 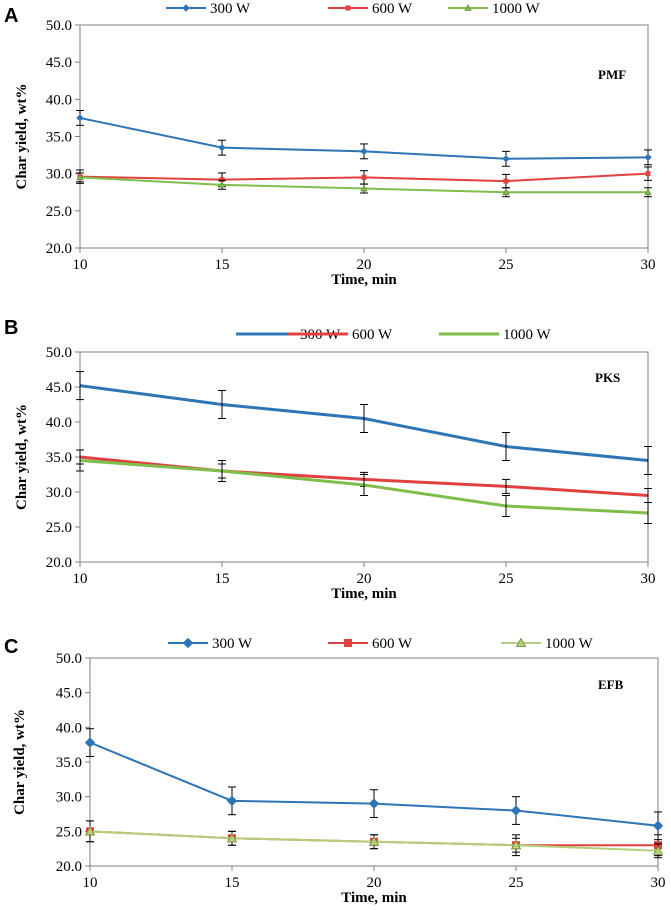 I want to click on panel-label: C, so click(x=11, y=647).